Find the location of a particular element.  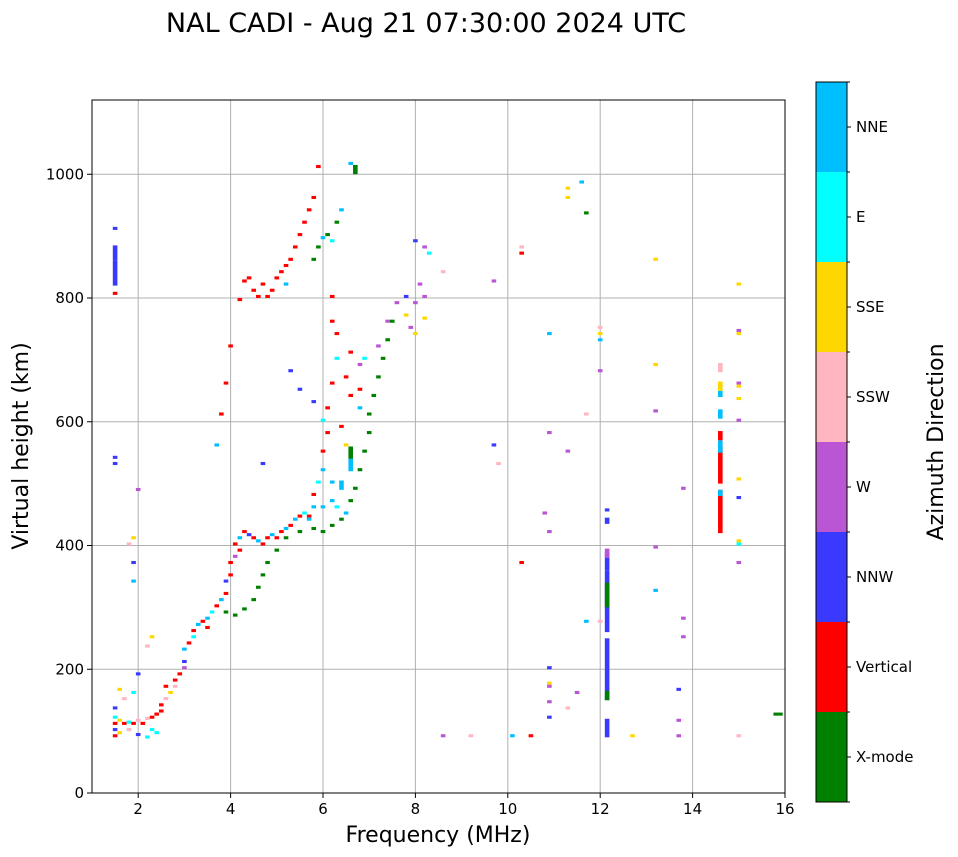

x-axis-label: Frequency (MHz) is located at coordinates (438, 835).